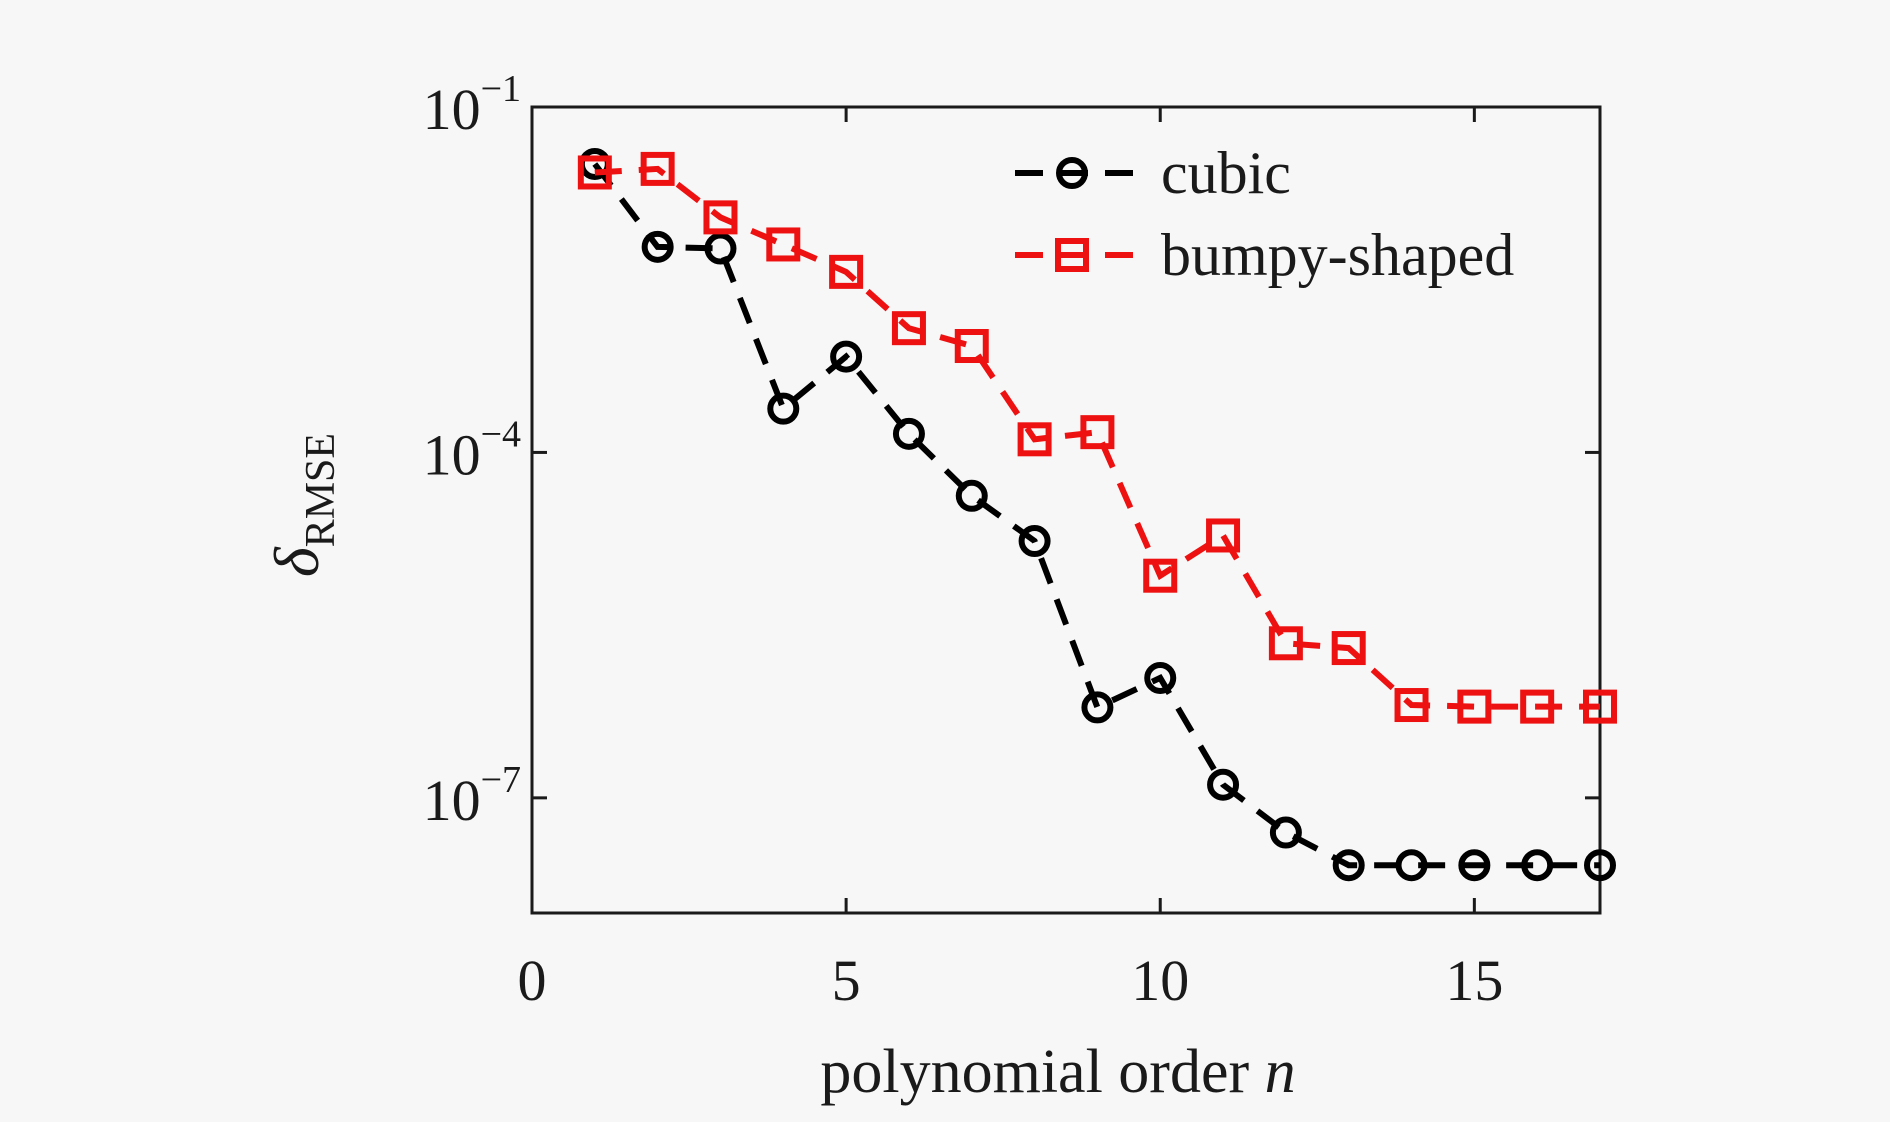 The width and height of the screenshot is (1890, 1122). What do you see at coordinates (1072, 173) in the screenshot?
I see `legend-marker-circle` at bounding box center [1072, 173].